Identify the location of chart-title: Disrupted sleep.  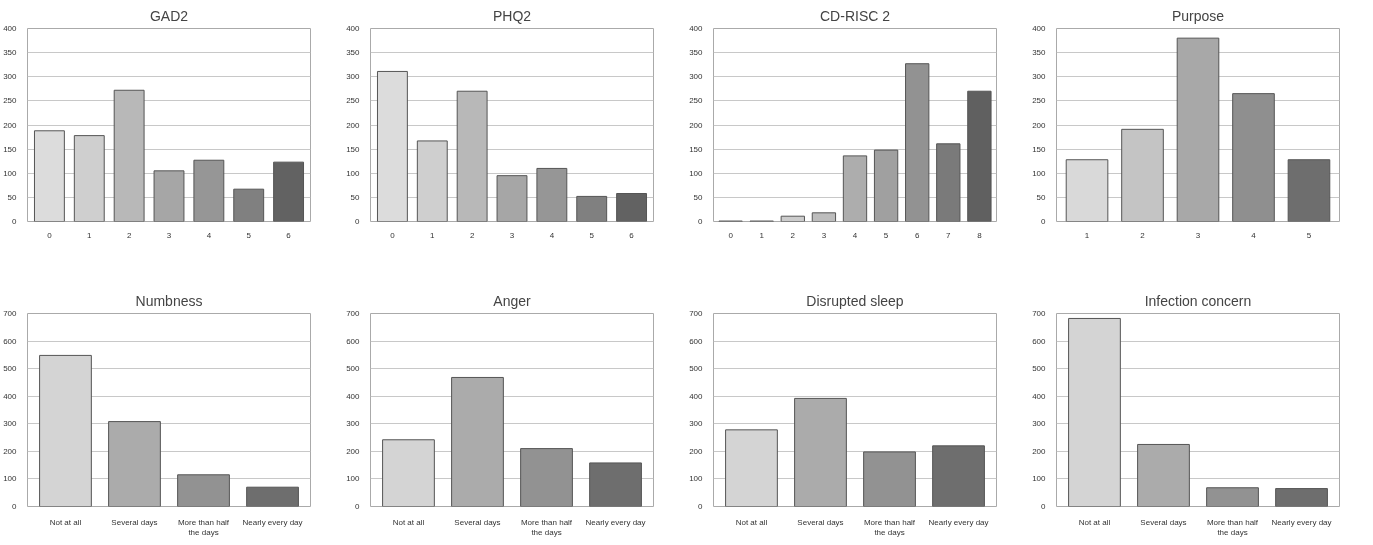
(855, 300).